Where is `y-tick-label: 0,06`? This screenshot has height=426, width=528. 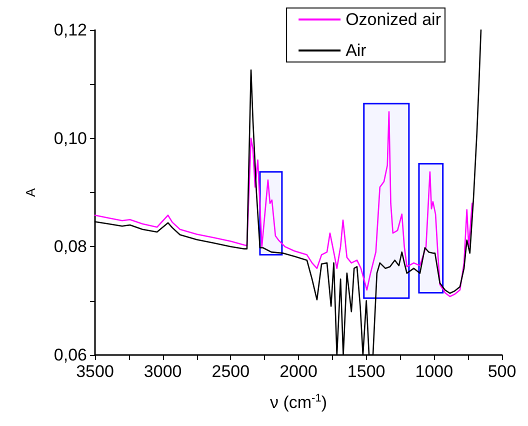 y-tick-label: 0,06 is located at coordinates (70, 355).